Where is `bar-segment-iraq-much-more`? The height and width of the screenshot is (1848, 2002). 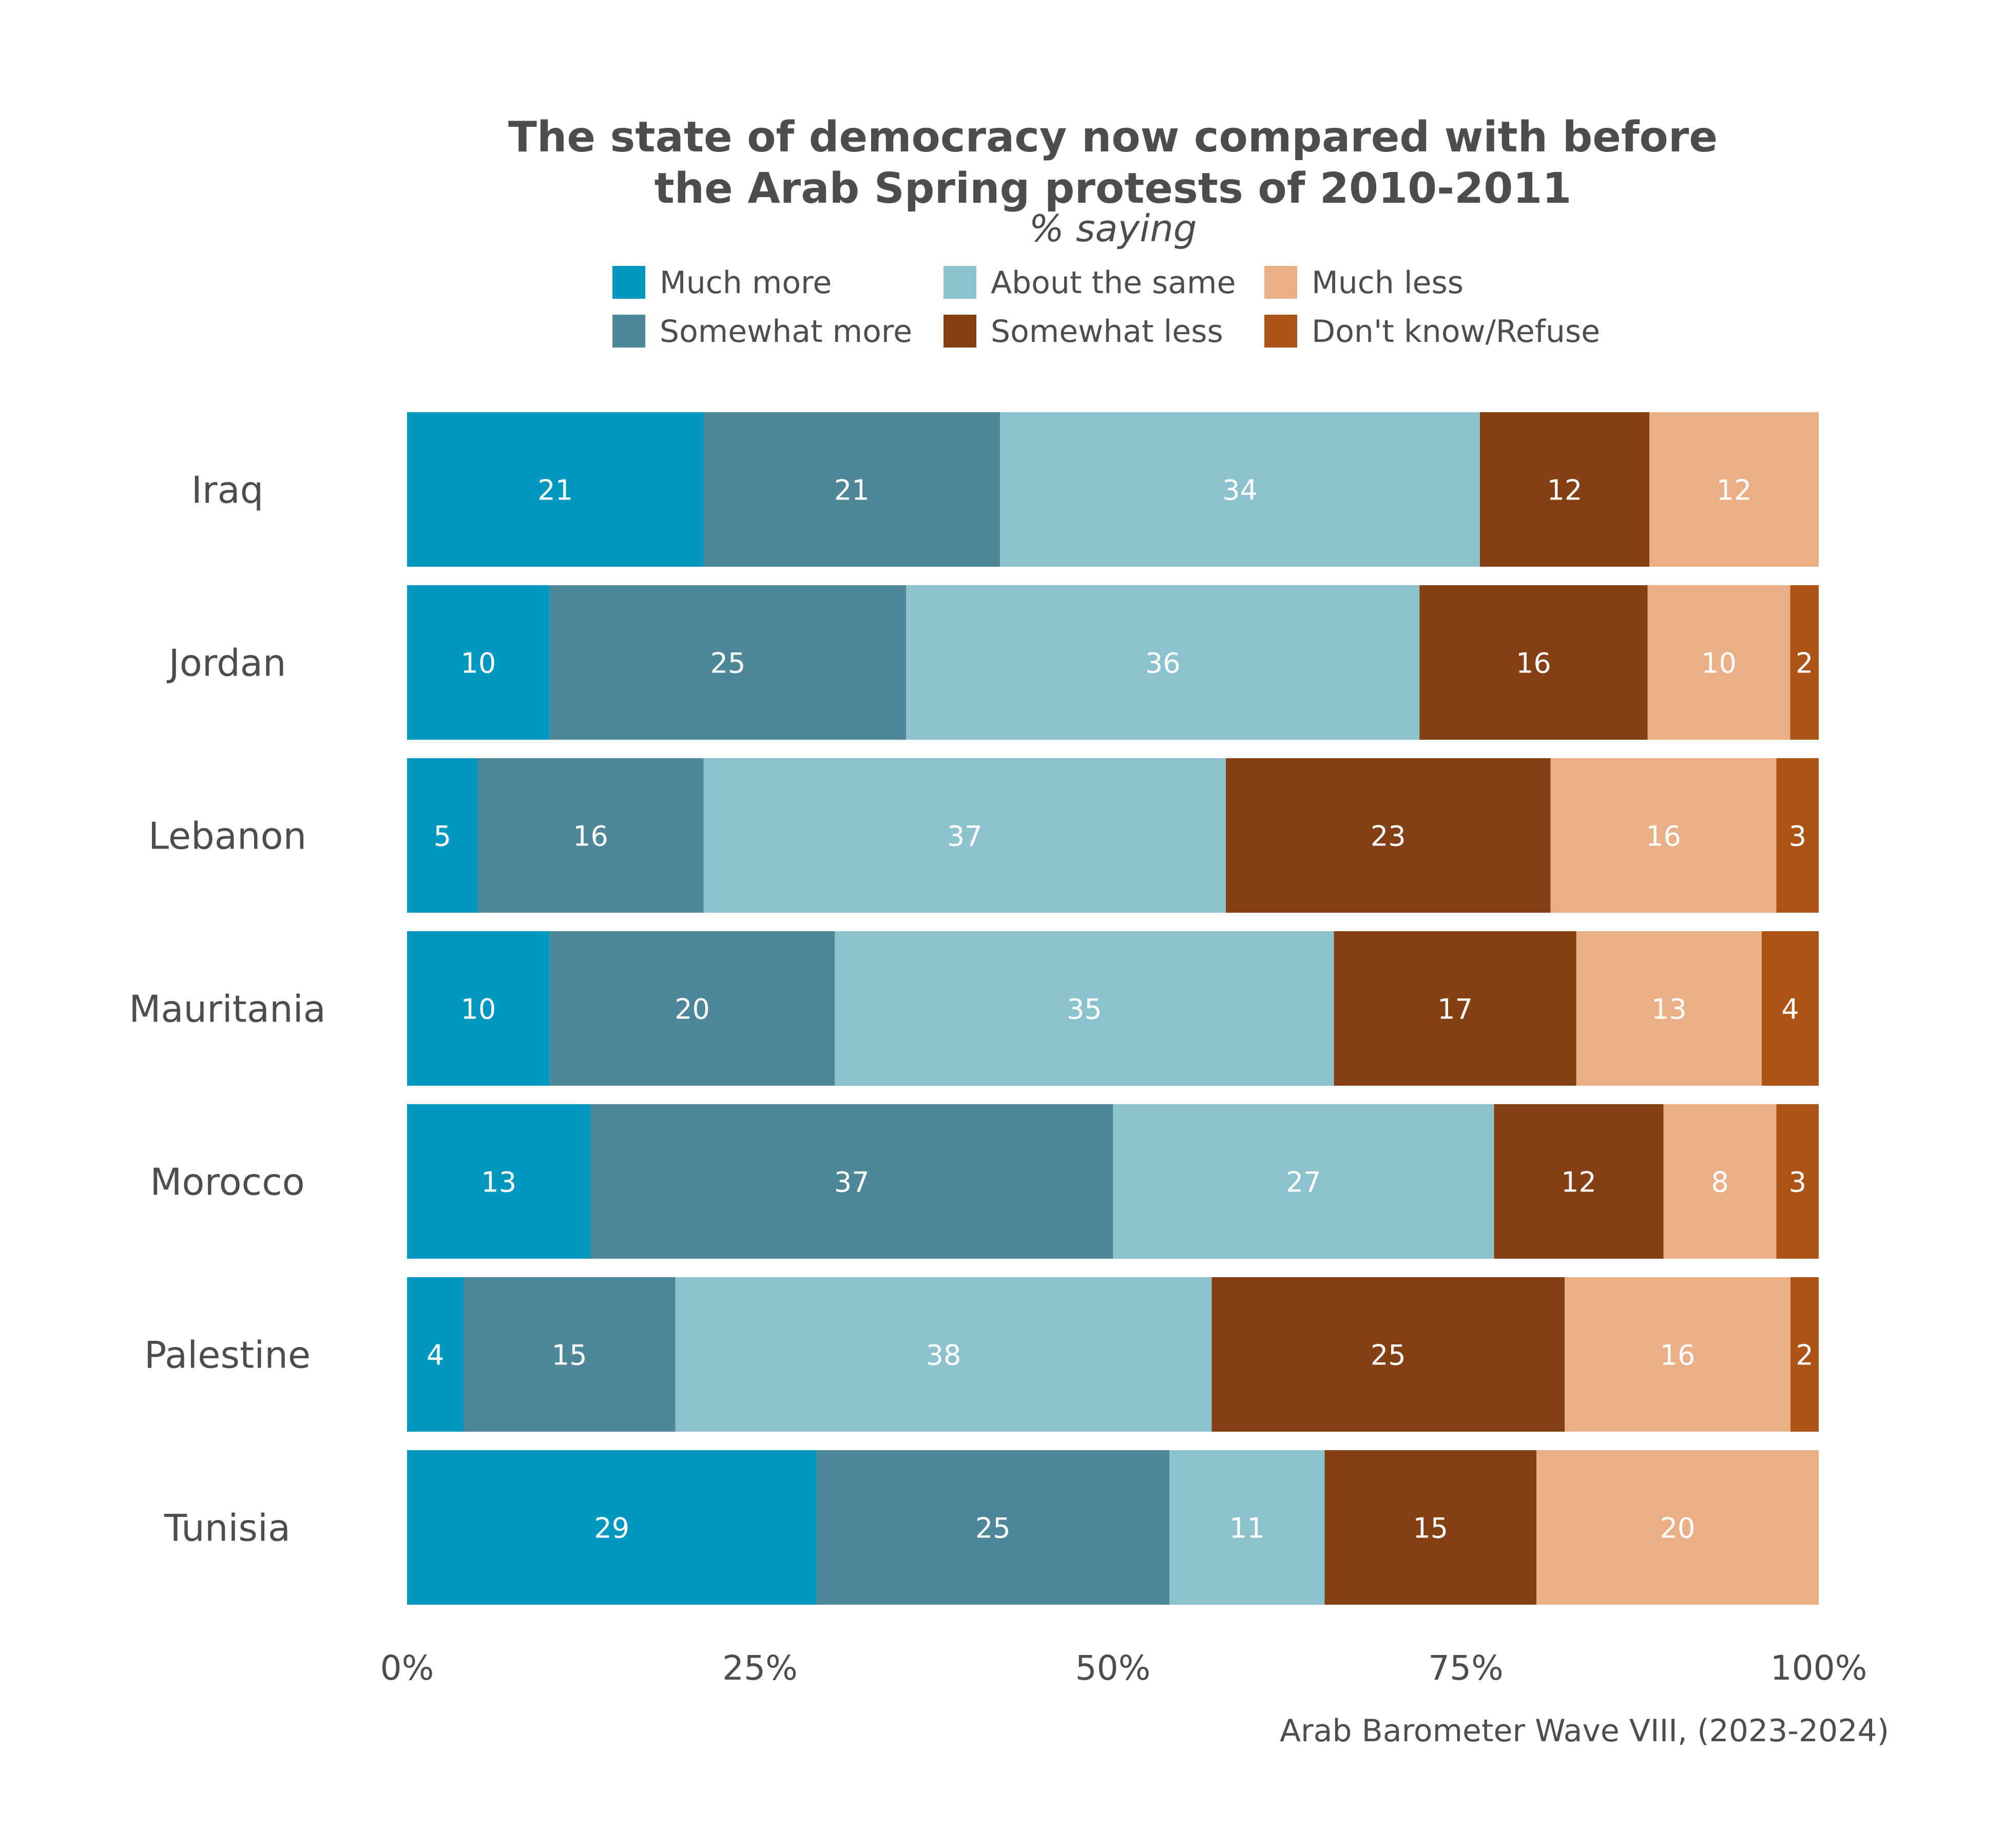
bar-segment-iraq-much-more is located at coordinates (555, 489).